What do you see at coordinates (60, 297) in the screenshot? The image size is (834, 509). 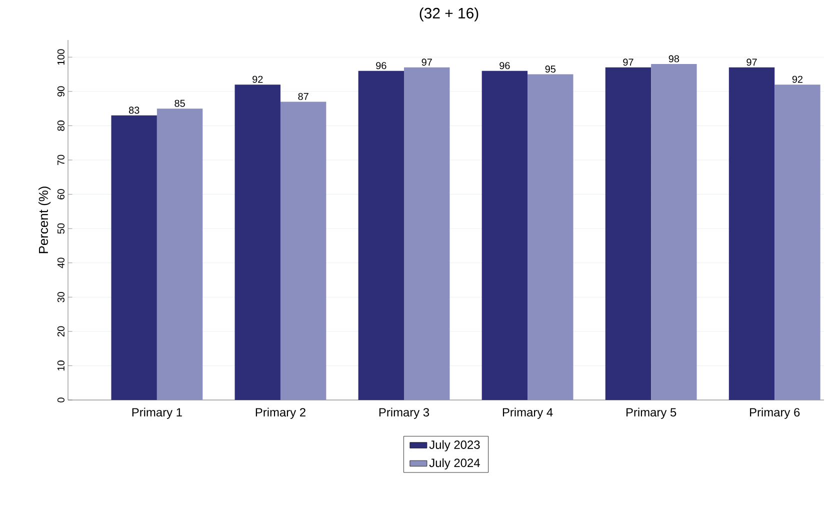 I see `y-tick-label: 30` at bounding box center [60, 297].